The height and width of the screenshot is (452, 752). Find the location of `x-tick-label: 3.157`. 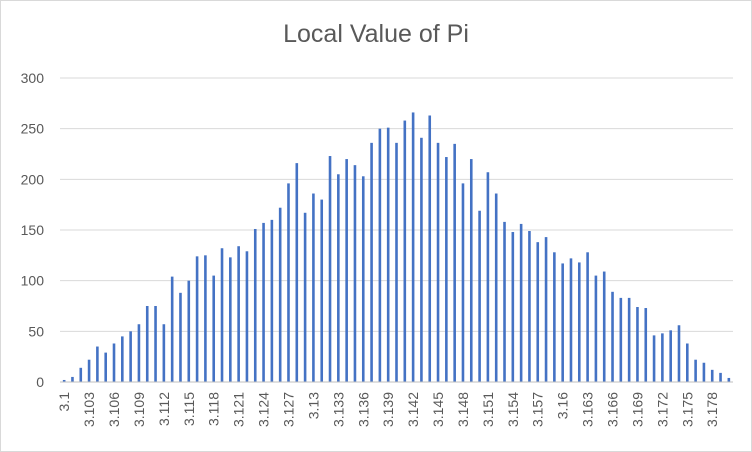

x-tick-label: 3.157 is located at coordinates (538, 409).